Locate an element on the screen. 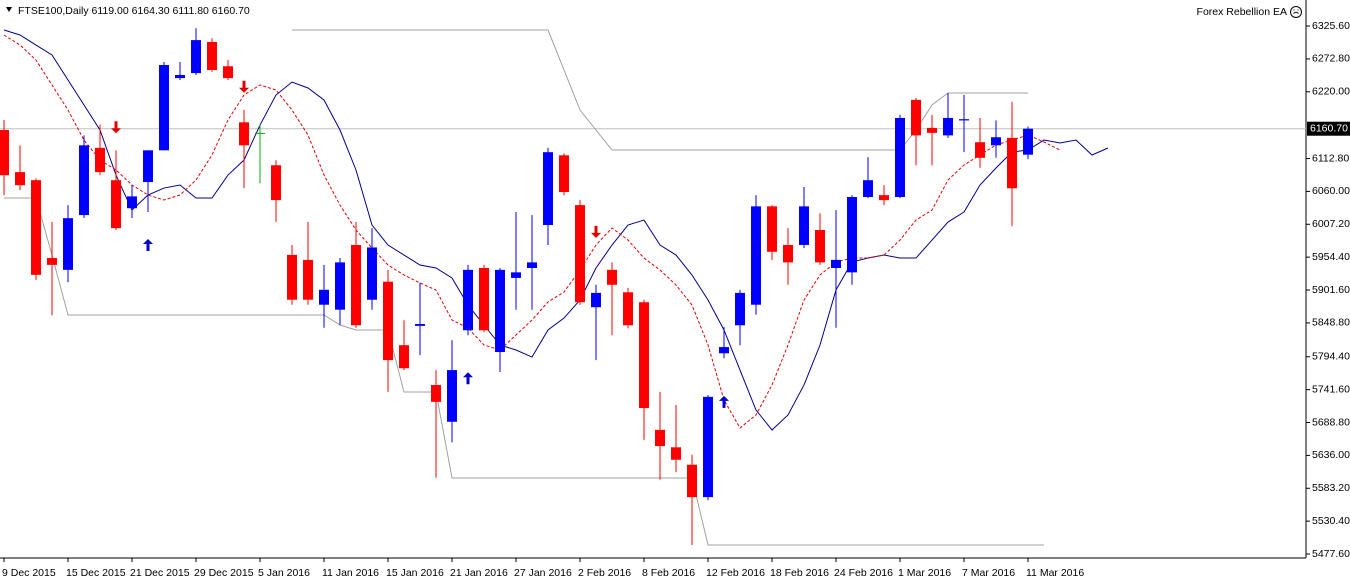  x-tick-label: 1 Mar 2016 is located at coordinates (924, 573).